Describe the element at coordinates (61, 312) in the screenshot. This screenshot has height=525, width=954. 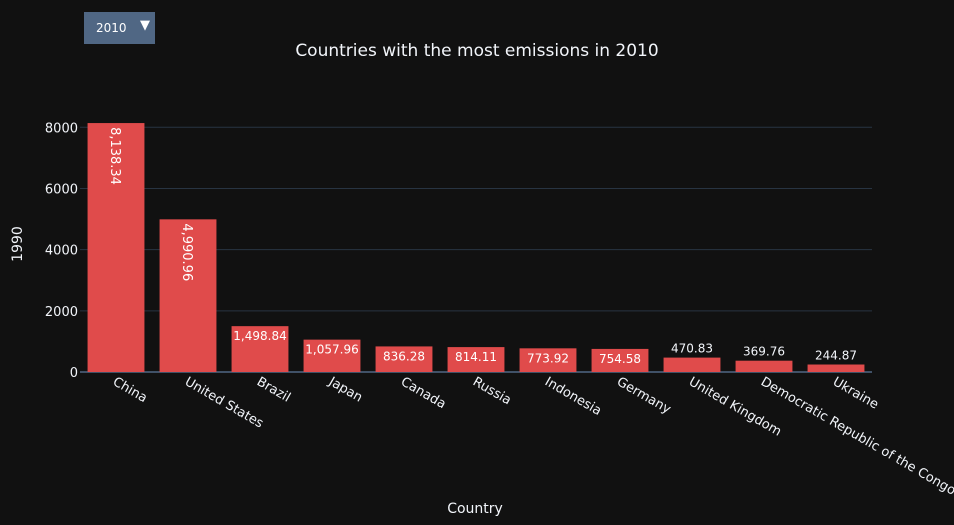
I see `y-tick-label: 2000` at that location.